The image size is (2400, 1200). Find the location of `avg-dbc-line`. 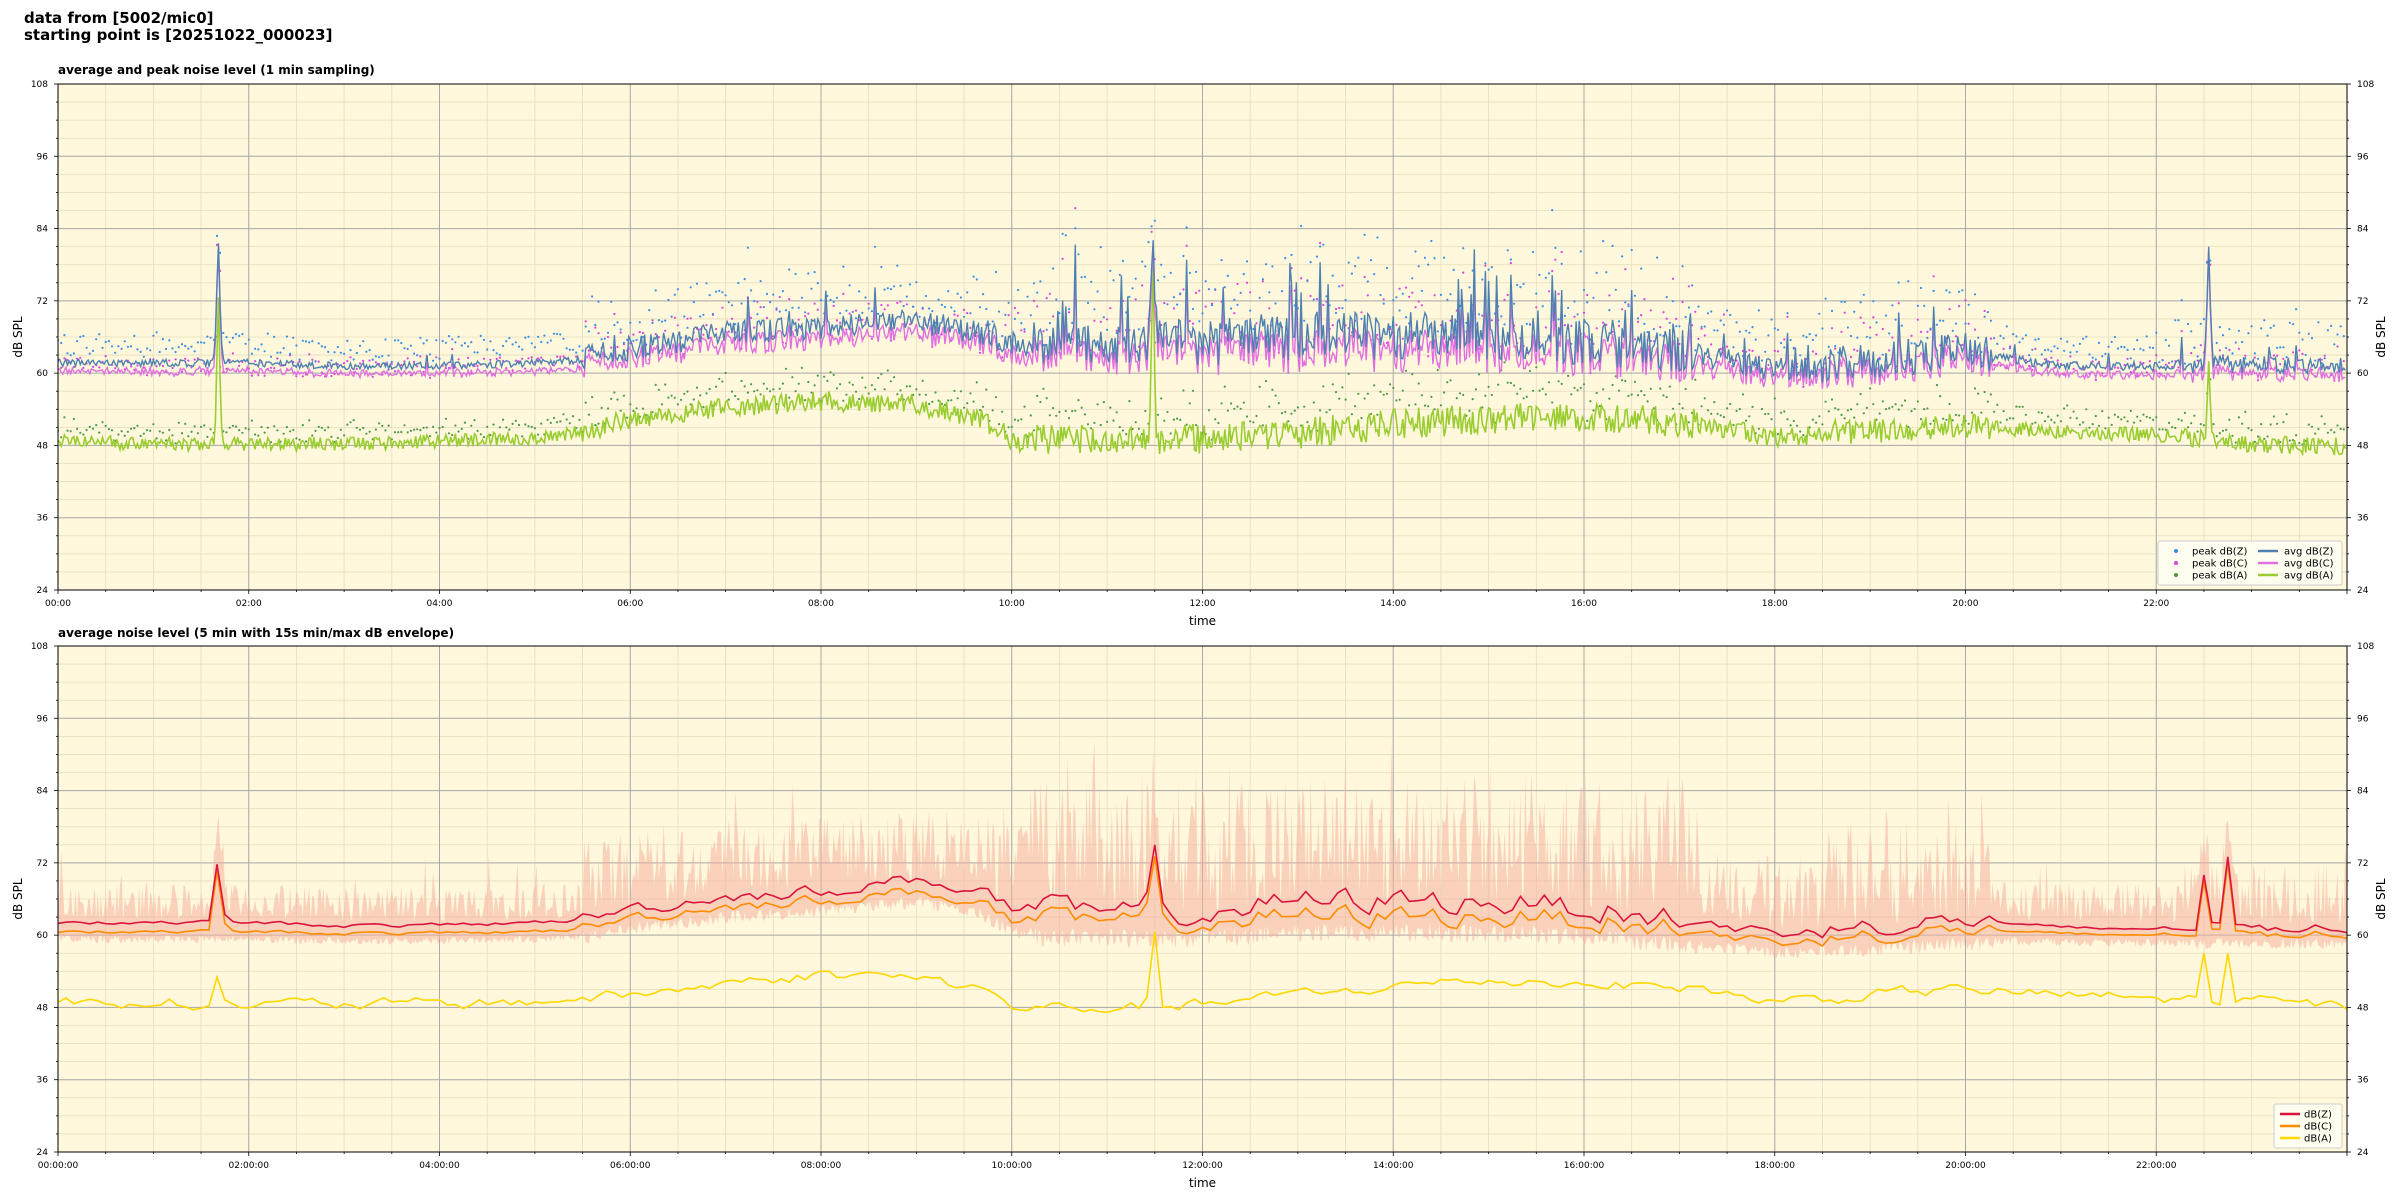

avg-dbc-line is located at coordinates (1202, 316).